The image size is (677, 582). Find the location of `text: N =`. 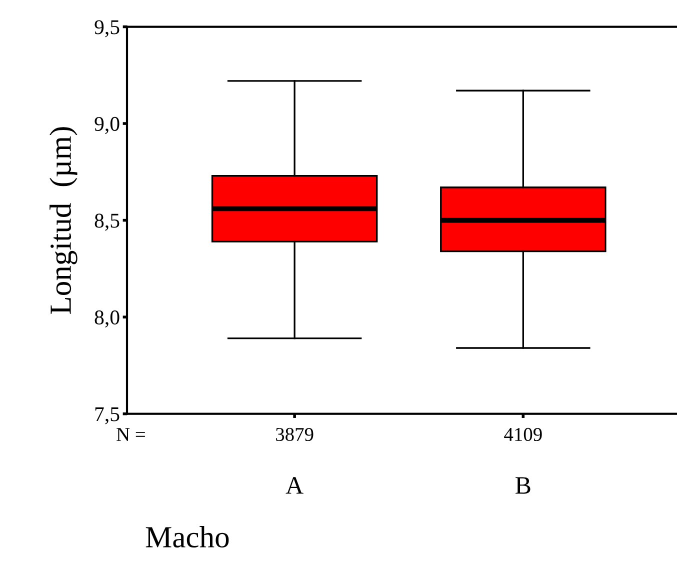

text: N = is located at coordinates (130, 434).